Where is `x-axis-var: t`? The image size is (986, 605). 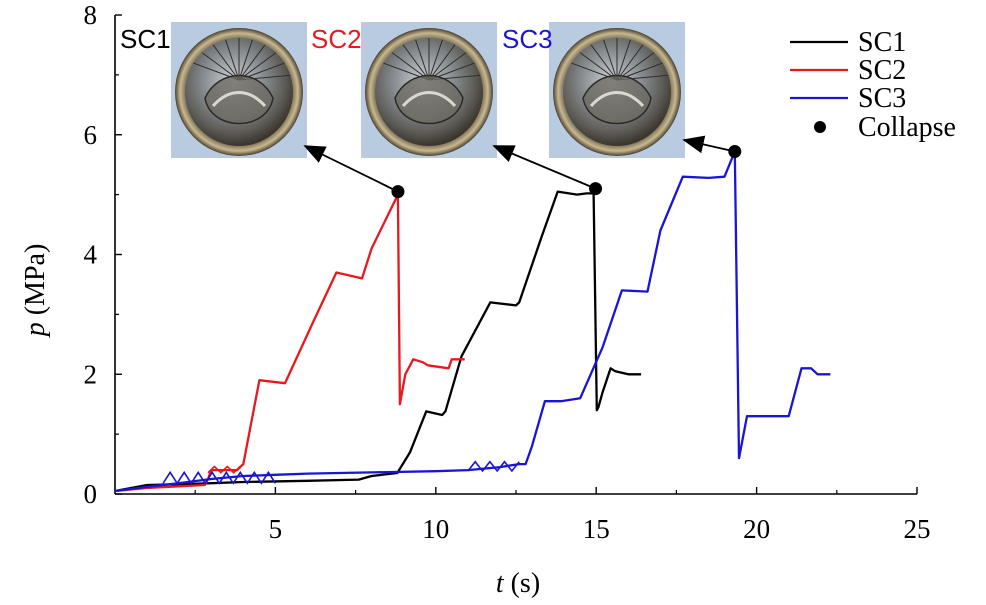 x-axis-var: t is located at coordinates (500, 583).